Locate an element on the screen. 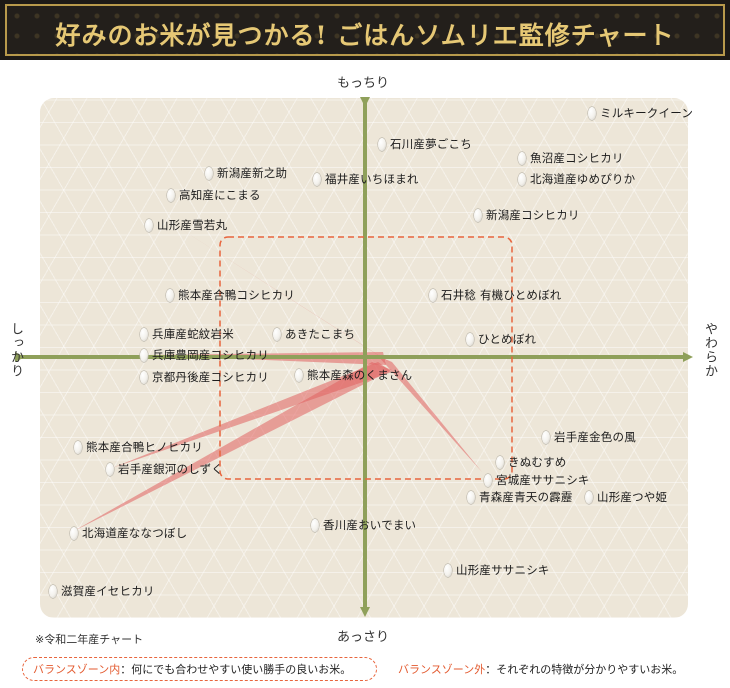 The image size is (730, 688). rice-item: 魚沼産コシヒカリ is located at coordinates (571, 158).